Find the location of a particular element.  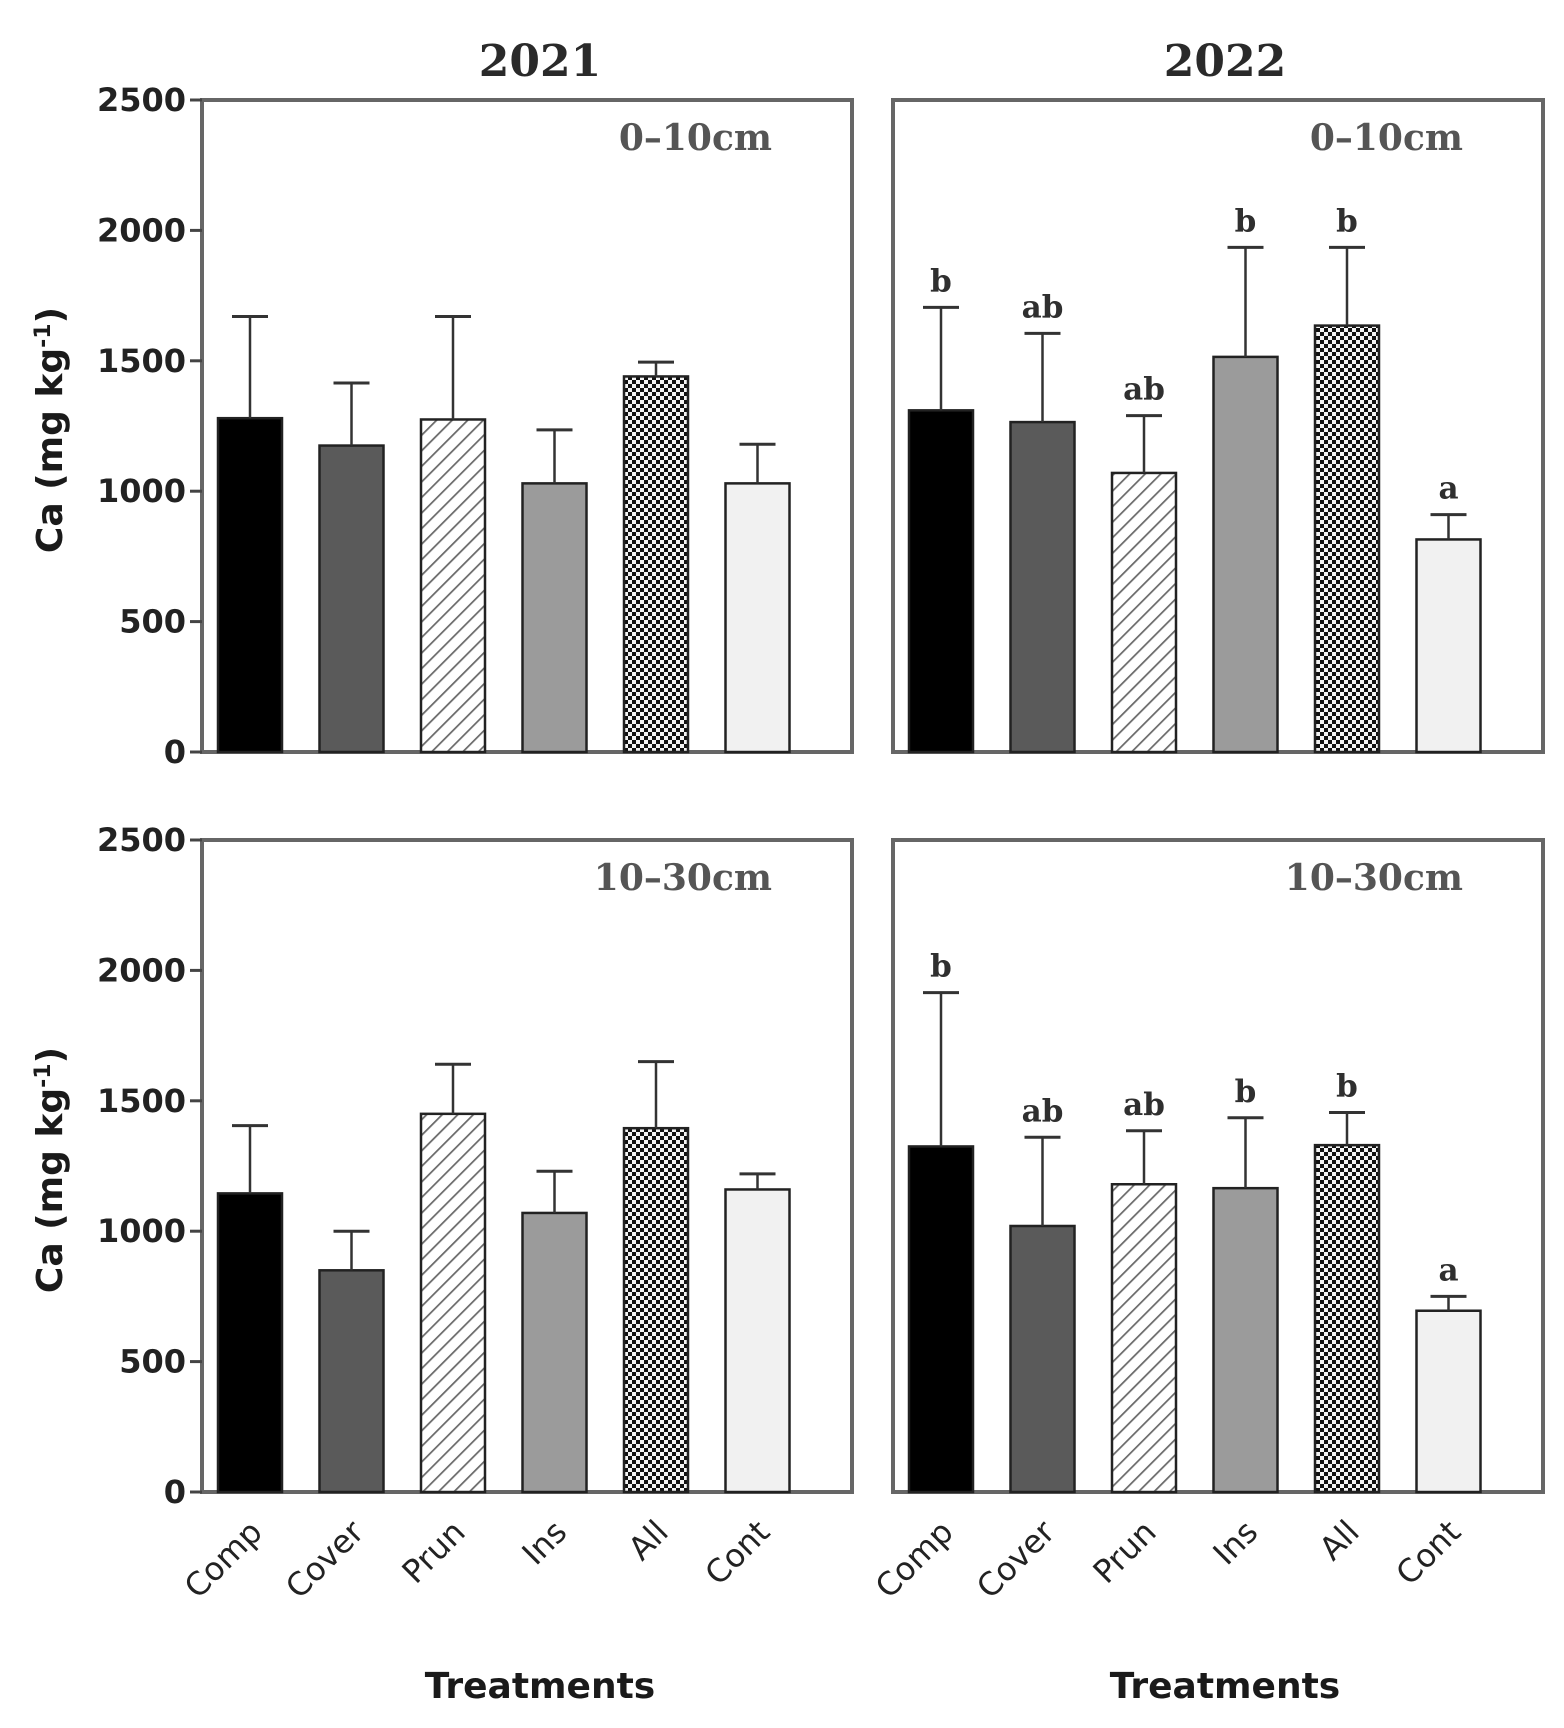

x-axis-title-right: Treatments is located at coordinates (1225, 1686).